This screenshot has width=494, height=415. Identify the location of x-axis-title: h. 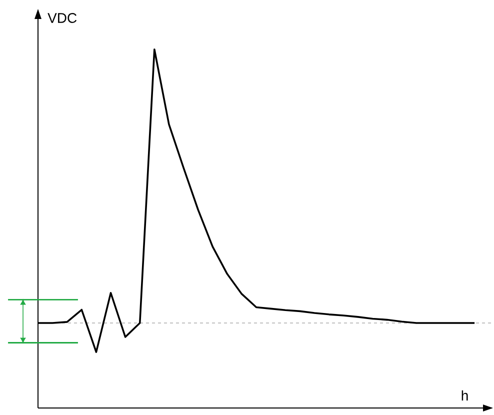
(465, 395).